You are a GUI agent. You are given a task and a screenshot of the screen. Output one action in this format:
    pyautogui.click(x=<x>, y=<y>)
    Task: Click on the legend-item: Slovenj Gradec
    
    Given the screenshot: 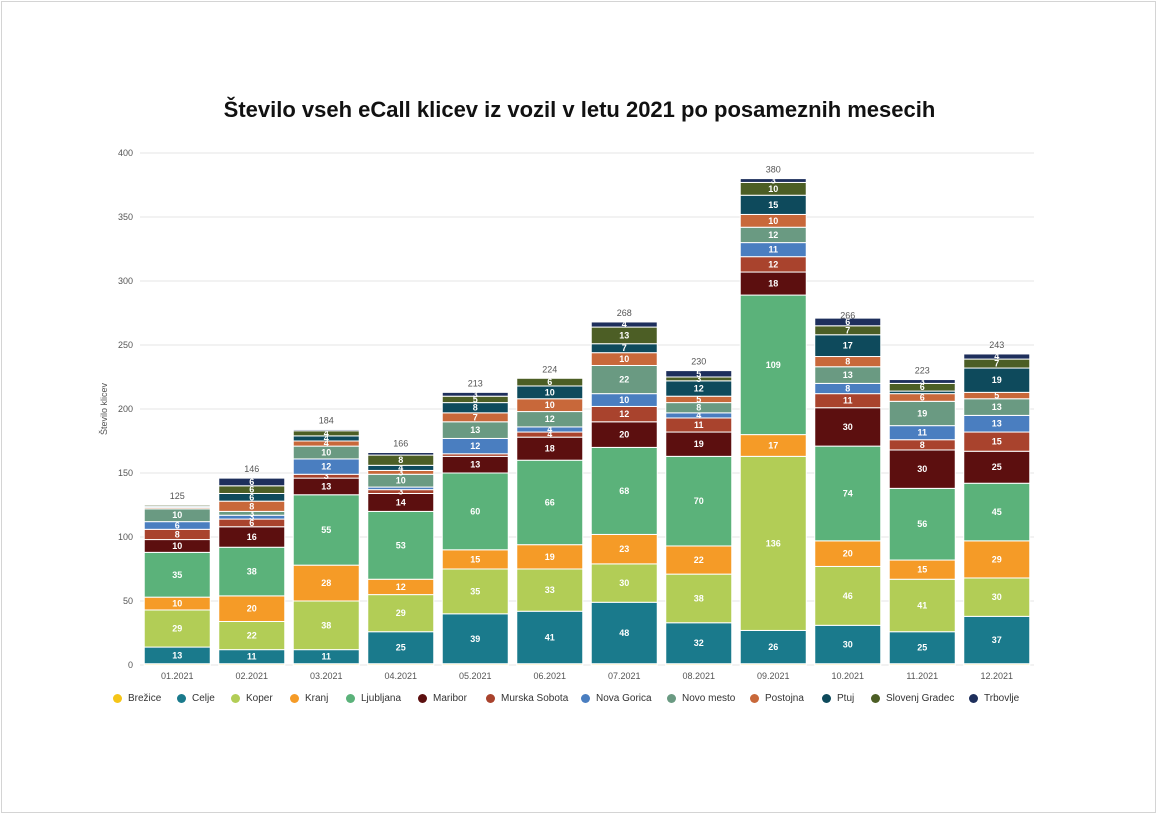 What is the action you would take?
    pyautogui.click(x=912, y=698)
    